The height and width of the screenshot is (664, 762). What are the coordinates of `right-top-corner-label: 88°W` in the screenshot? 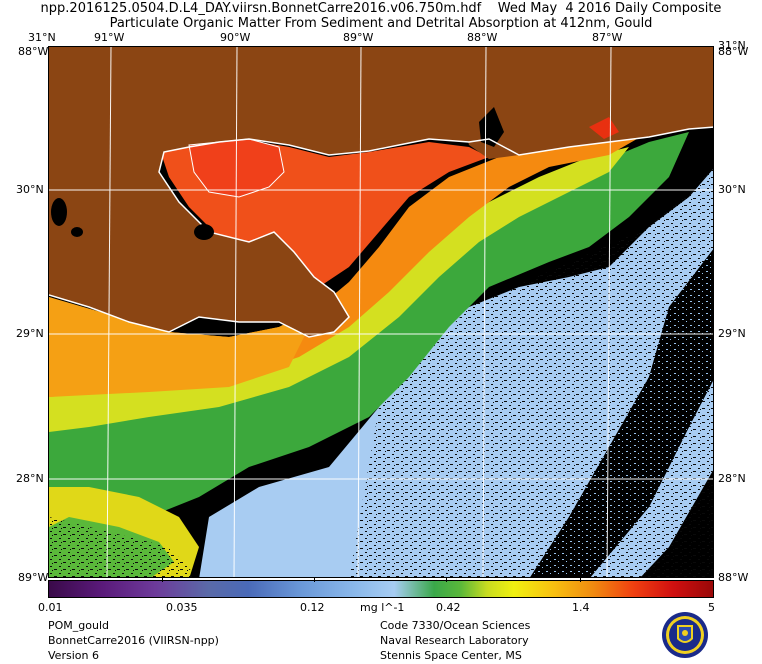 It's located at (733, 51).